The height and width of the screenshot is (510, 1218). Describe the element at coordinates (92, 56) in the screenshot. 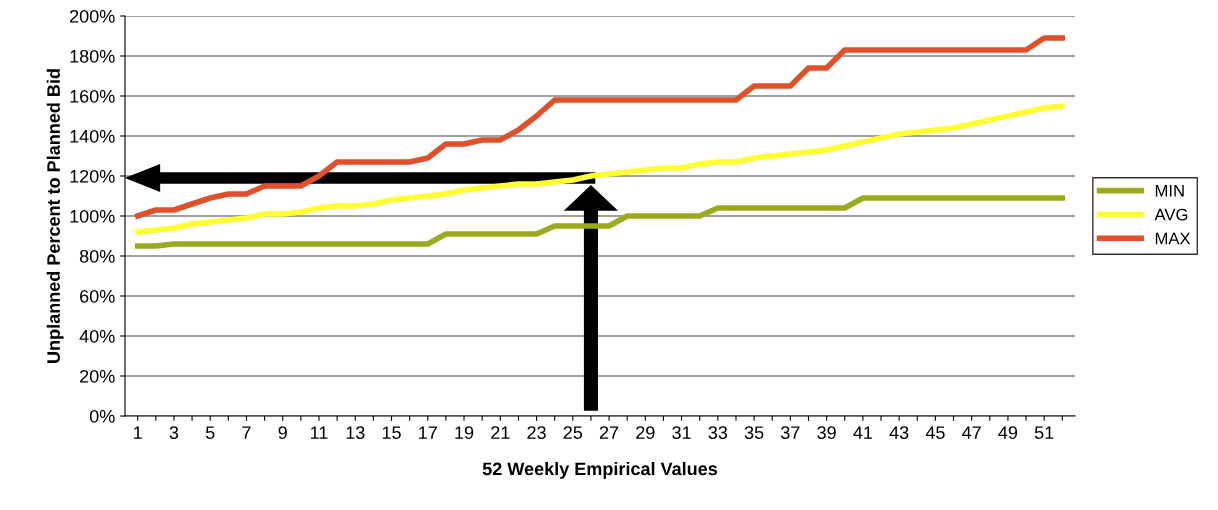

I see `y-tick-label: 180%` at that location.